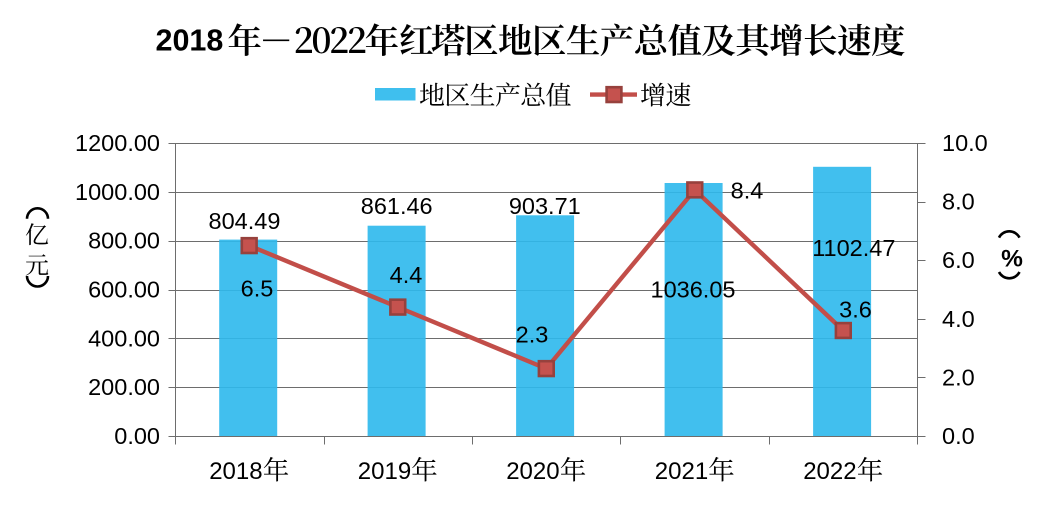  Describe the element at coordinates (681, 471) in the screenshot. I see `svg-text: 2021` at that location.